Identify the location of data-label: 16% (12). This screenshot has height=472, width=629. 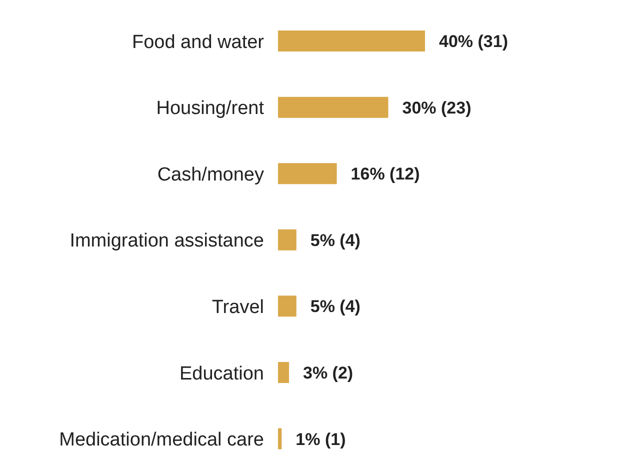
(385, 174).